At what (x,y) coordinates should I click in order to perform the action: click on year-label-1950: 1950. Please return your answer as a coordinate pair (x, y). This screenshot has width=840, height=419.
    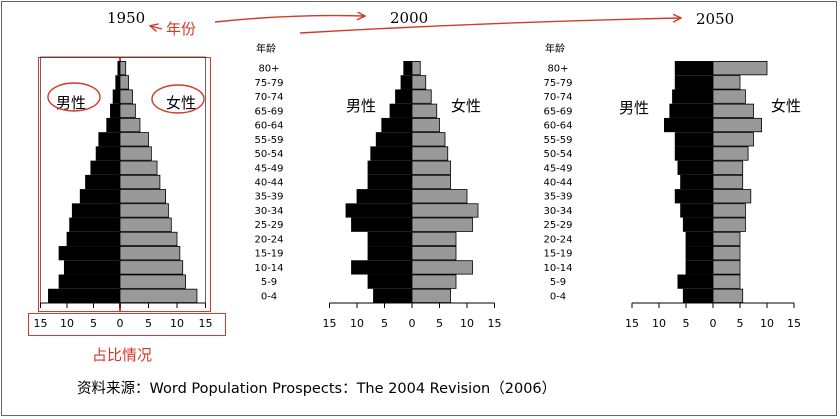
    Looking at the image, I should click on (126, 18).